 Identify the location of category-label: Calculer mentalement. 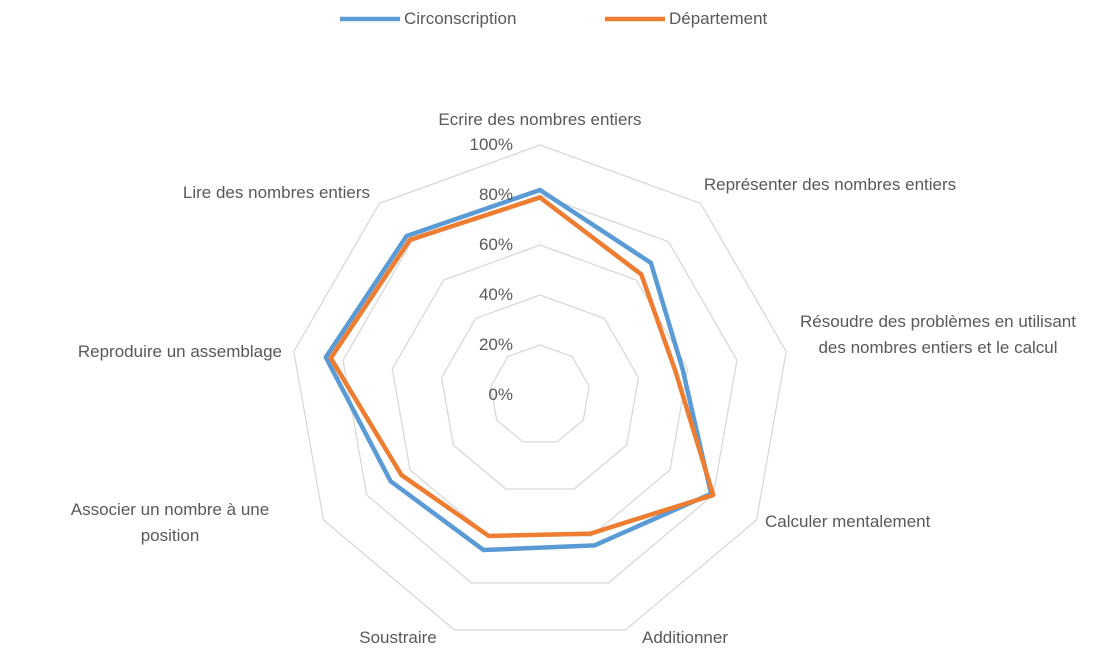
(848, 521).